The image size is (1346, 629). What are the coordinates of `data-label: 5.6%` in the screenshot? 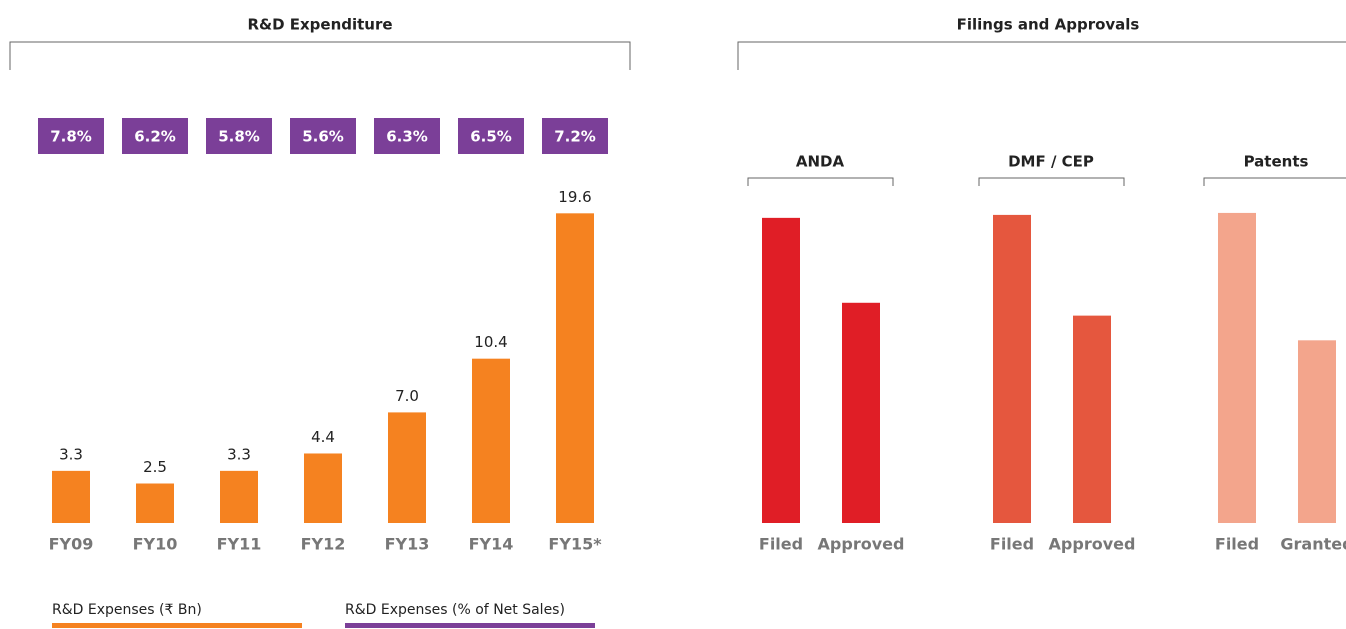 It's located at (323, 137).